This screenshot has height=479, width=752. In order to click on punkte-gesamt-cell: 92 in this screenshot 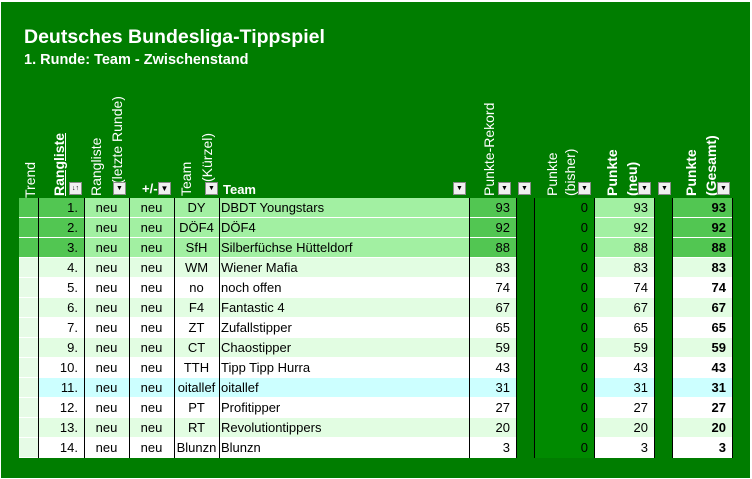, I will do `click(702, 228)`.